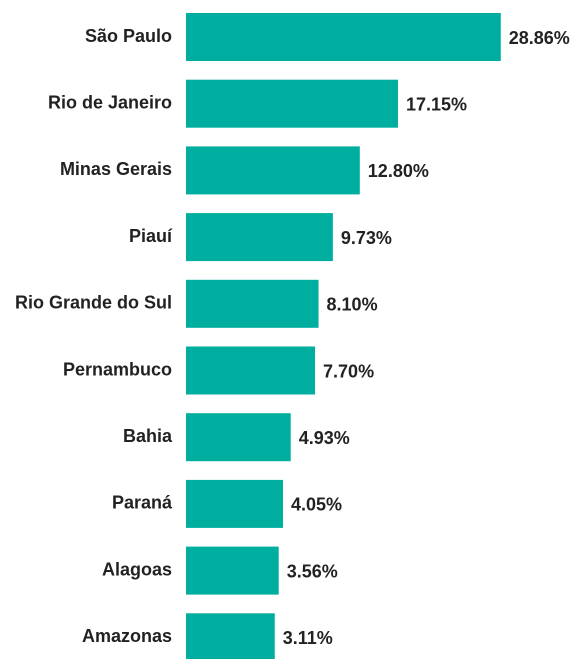  Describe the element at coordinates (539, 38) in the screenshot. I see `value-label: 28.86%` at that location.